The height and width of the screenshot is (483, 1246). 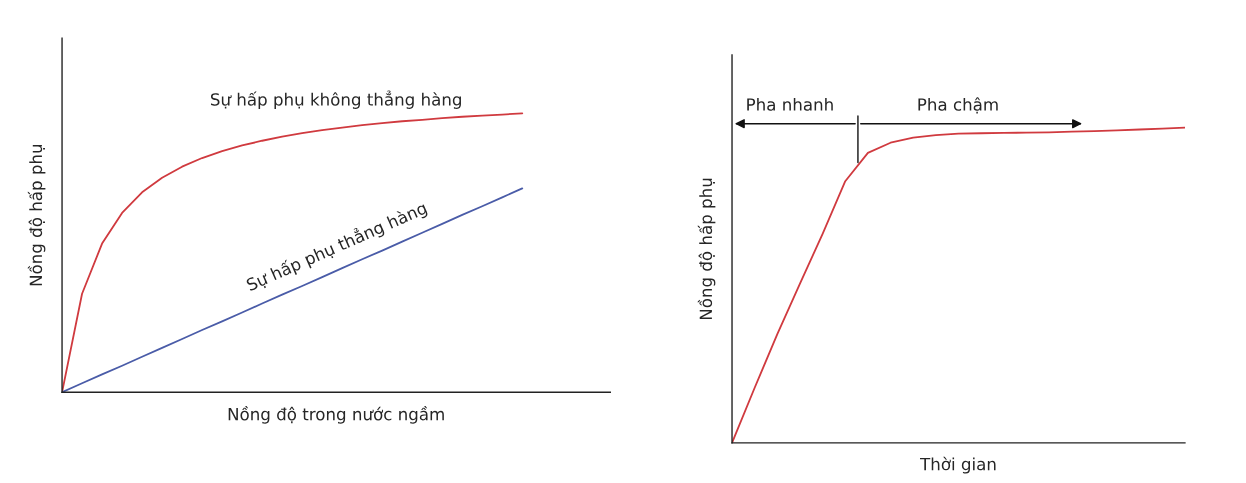 What do you see at coordinates (958, 105) in the screenshot?
I see `text: Pha chậm` at bounding box center [958, 105].